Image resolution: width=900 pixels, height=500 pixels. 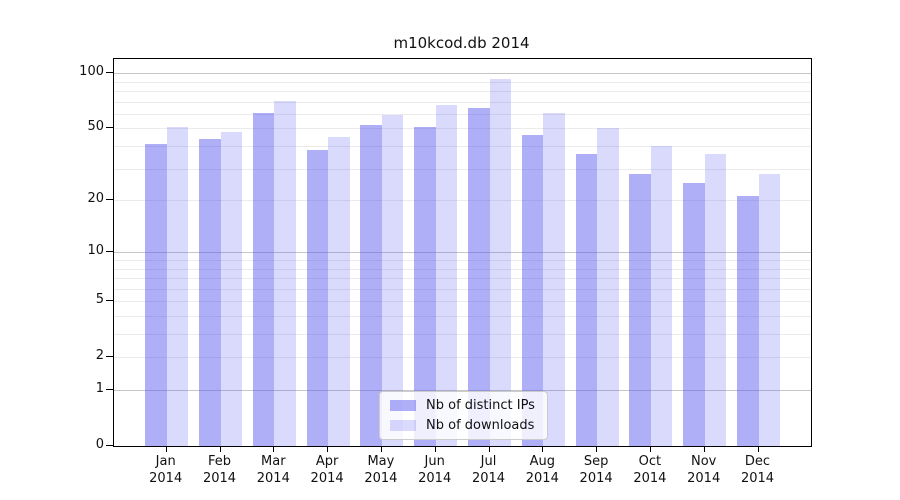 What do you see at coordinates (480, 425) in the screenshot?
I see `legend-label-downloads: Nb of downloads` at bounding box center [480, 425].